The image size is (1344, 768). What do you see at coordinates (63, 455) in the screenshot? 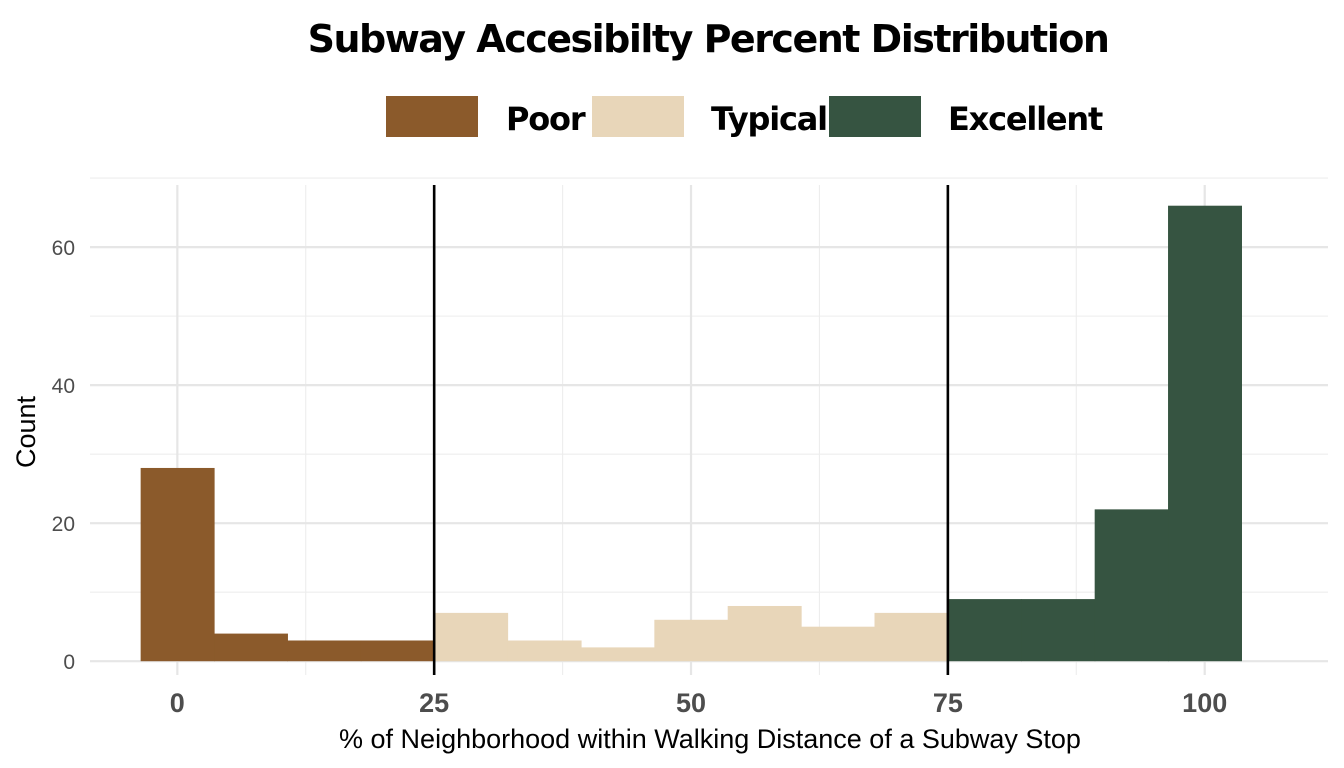
I see `y-axis-ticks: 0 20 40 60` at bounding box center [63, 455].